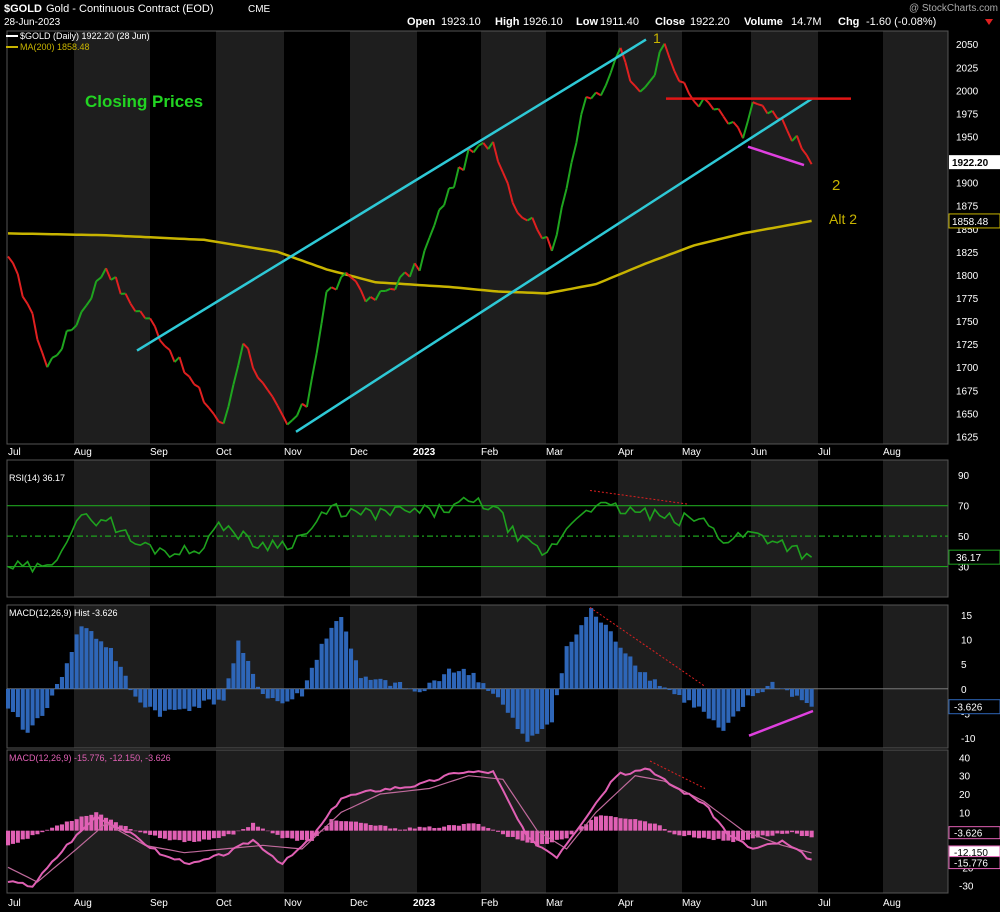 The height and width of the screenshot is (912, 1000). What do you see at coordinates (759, 903) in the screenshot?
I see `x-axis-label: Jun` at bounding box center [759, 903].